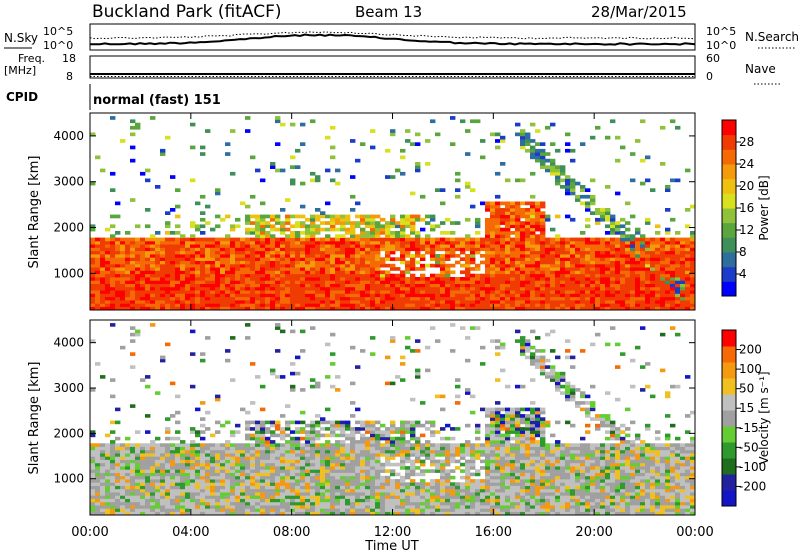 This screenshot has height=554, width=800. What do you see at coordinates (746, 186) in the screenshot?
I see `colorbar-tick-label: 20` at bounding box center [746, 186].